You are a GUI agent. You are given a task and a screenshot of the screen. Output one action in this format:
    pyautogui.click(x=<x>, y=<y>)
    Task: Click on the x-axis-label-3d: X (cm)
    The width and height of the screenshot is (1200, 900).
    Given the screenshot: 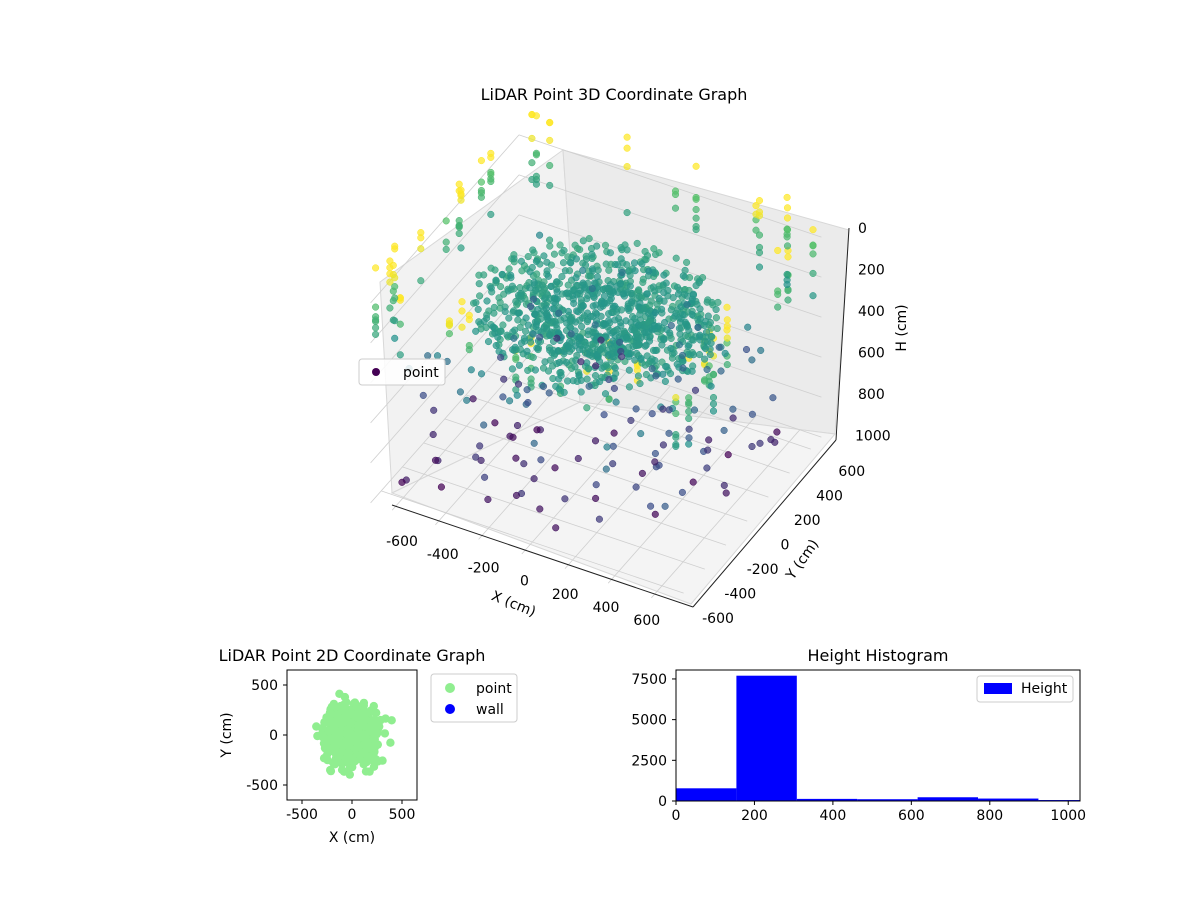 What is the action you would take?
    pyautogui.click(x=513, y=604)
    